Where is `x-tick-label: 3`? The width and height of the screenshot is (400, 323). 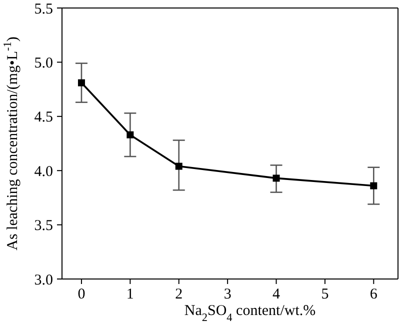 x-tick-label: 3 is located at coordinates (228, 294).